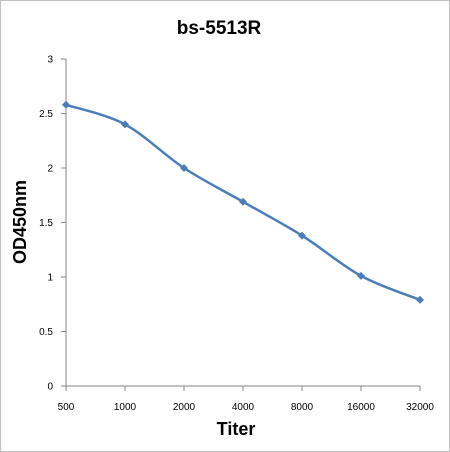  Describe the element at coordinates (125, 407) in the screenshot. I see `x-tick-label: 1000` at that location.